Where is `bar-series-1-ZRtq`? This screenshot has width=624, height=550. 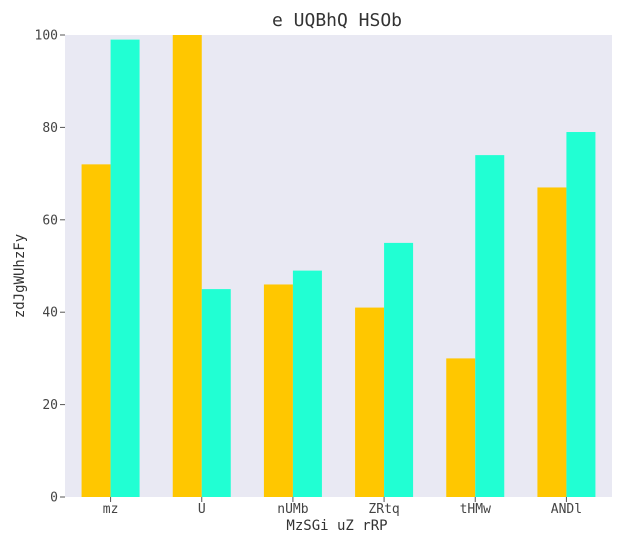 bar-series-1-ZRtq is located at coordinates (370, 402).